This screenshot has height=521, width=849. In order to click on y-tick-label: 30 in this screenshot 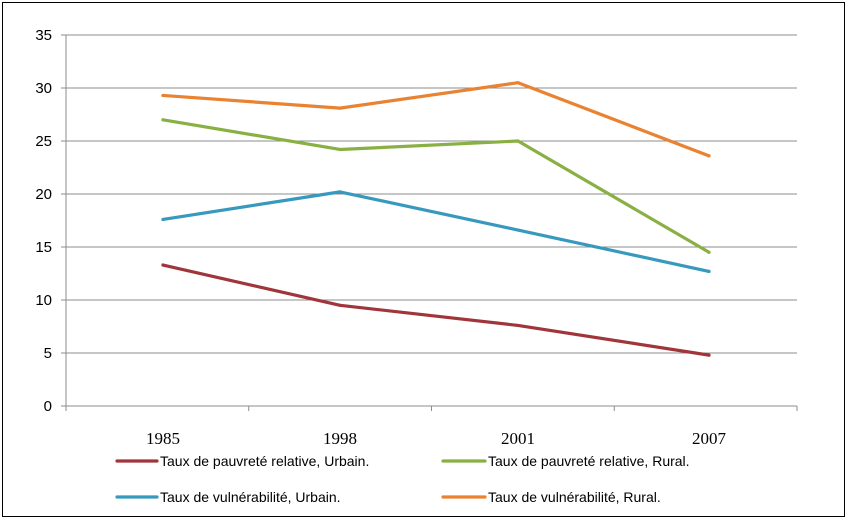, I will do `click(43, 88)`.